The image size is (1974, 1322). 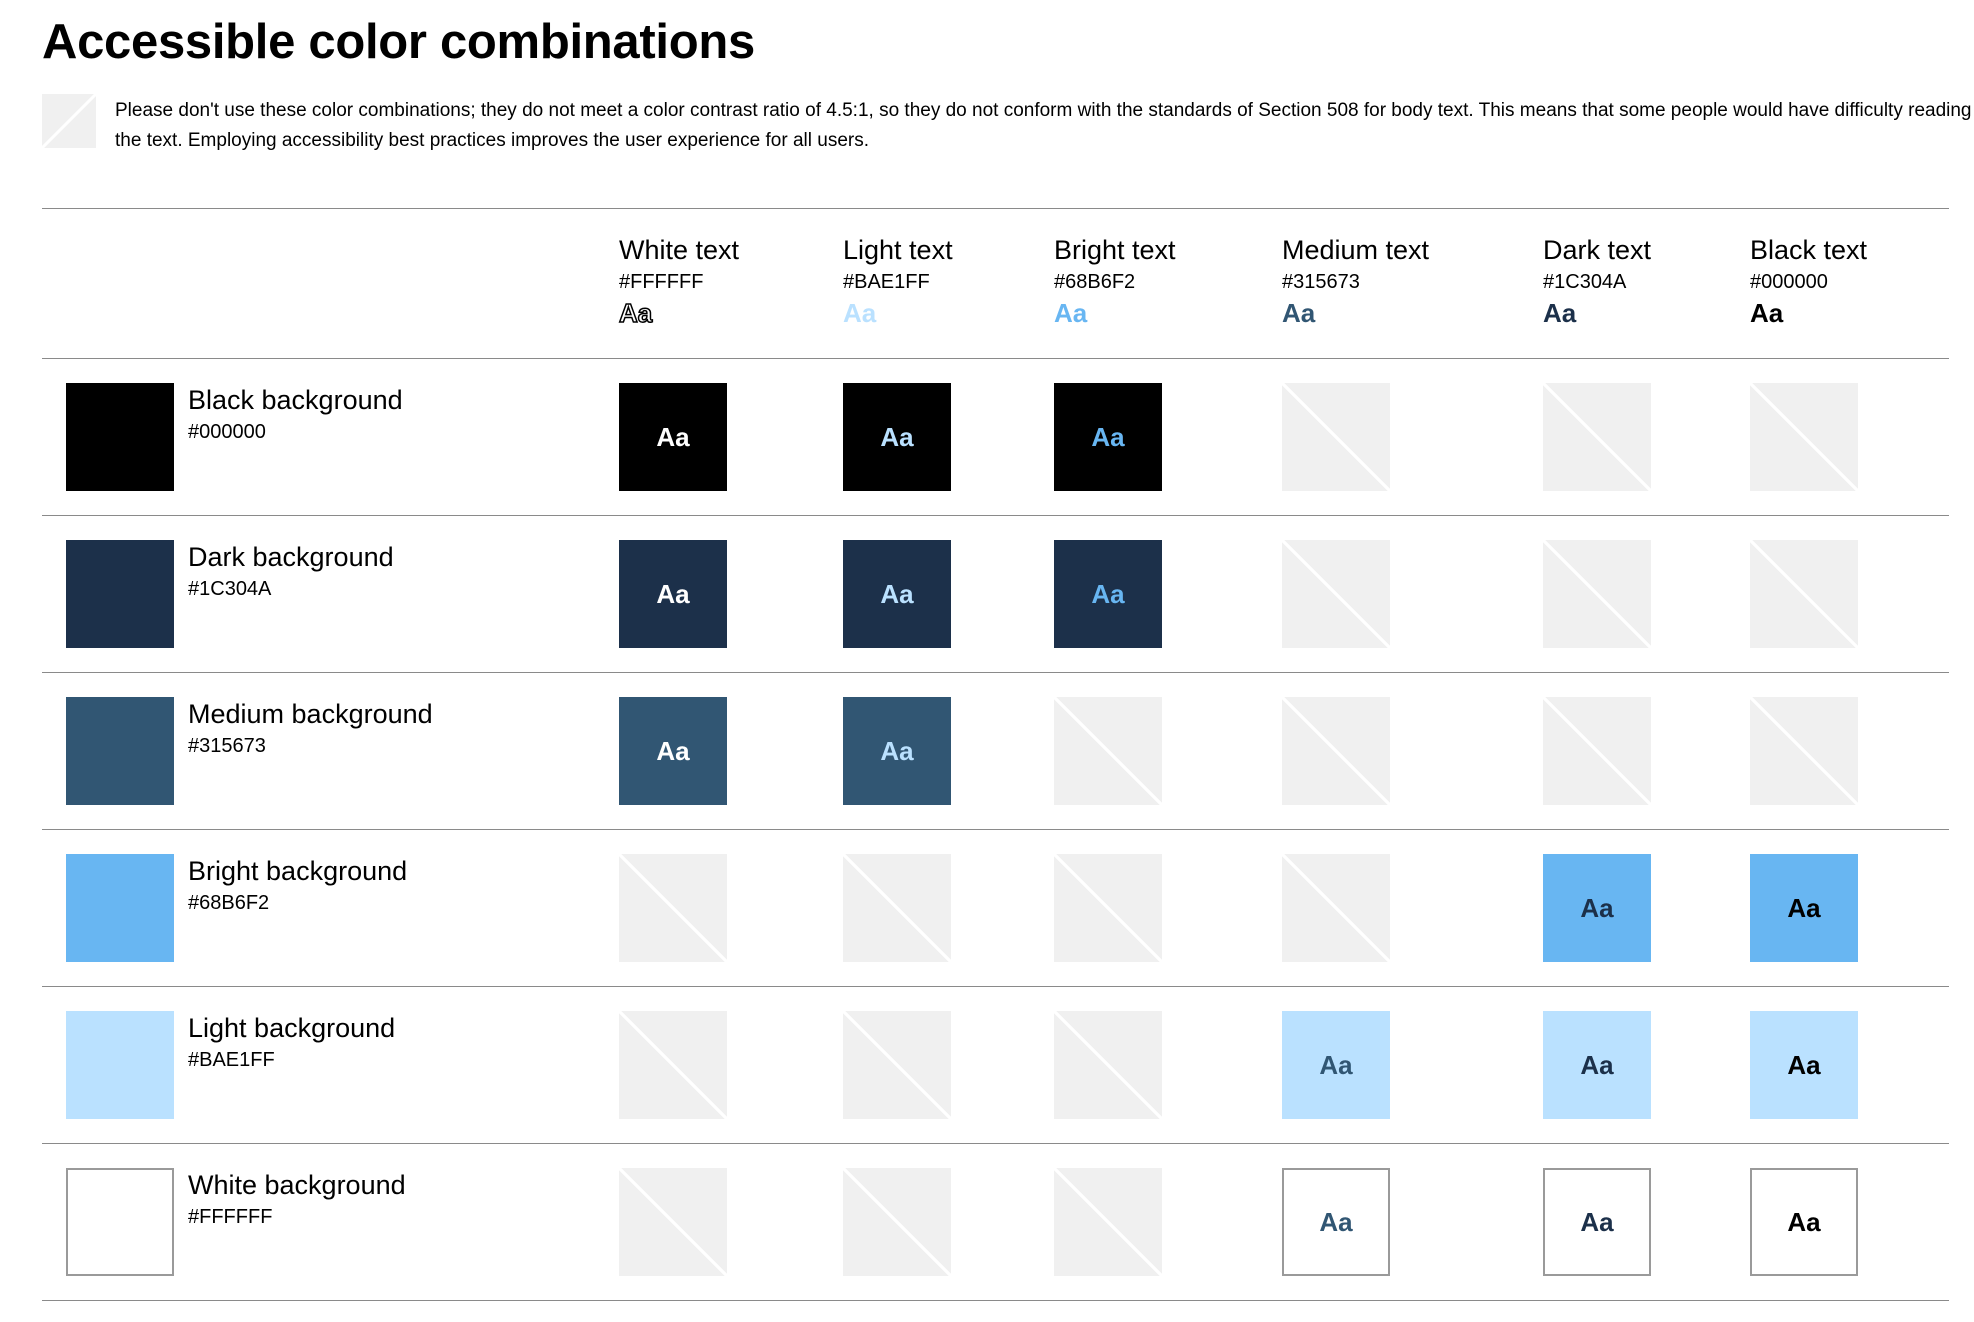 I want to click on table-row-black-background: Black background #000000 Aa Aa Aa, so click(x=995, y=436).